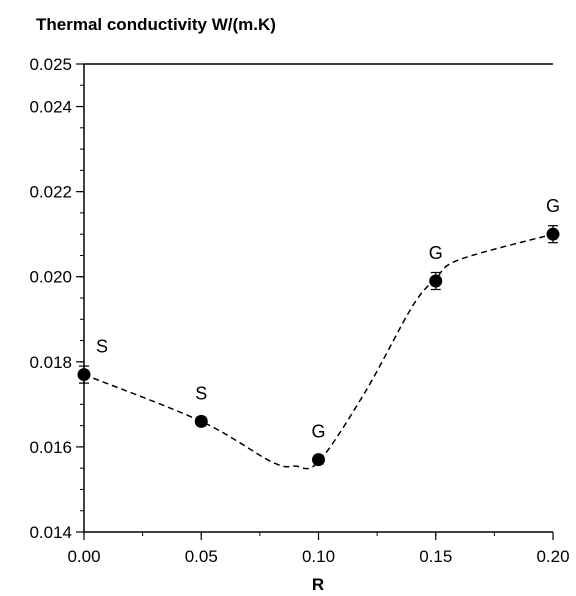  Describe the element at coordinates (83, 556) in the screenshot. I see `x-tick-label: 0.00` at that location.